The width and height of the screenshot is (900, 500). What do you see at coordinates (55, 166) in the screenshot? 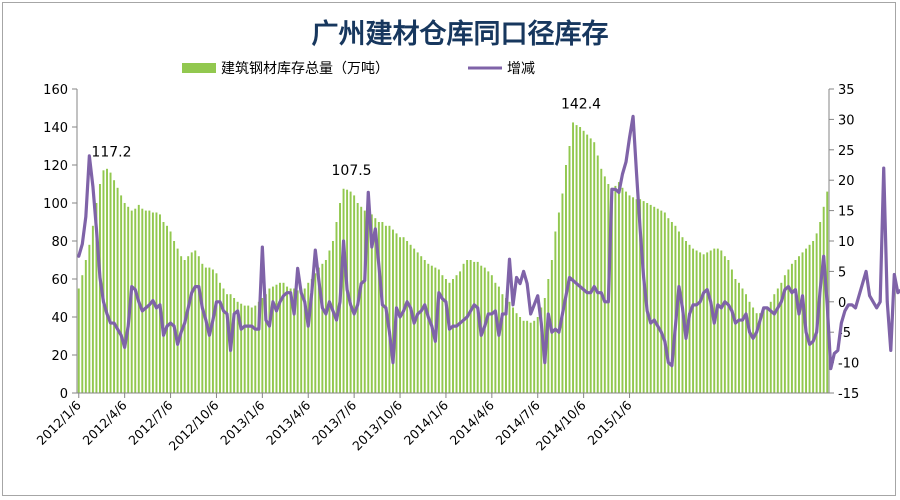
I see `left-tick-label: 120` at bounding box center [55, 166].